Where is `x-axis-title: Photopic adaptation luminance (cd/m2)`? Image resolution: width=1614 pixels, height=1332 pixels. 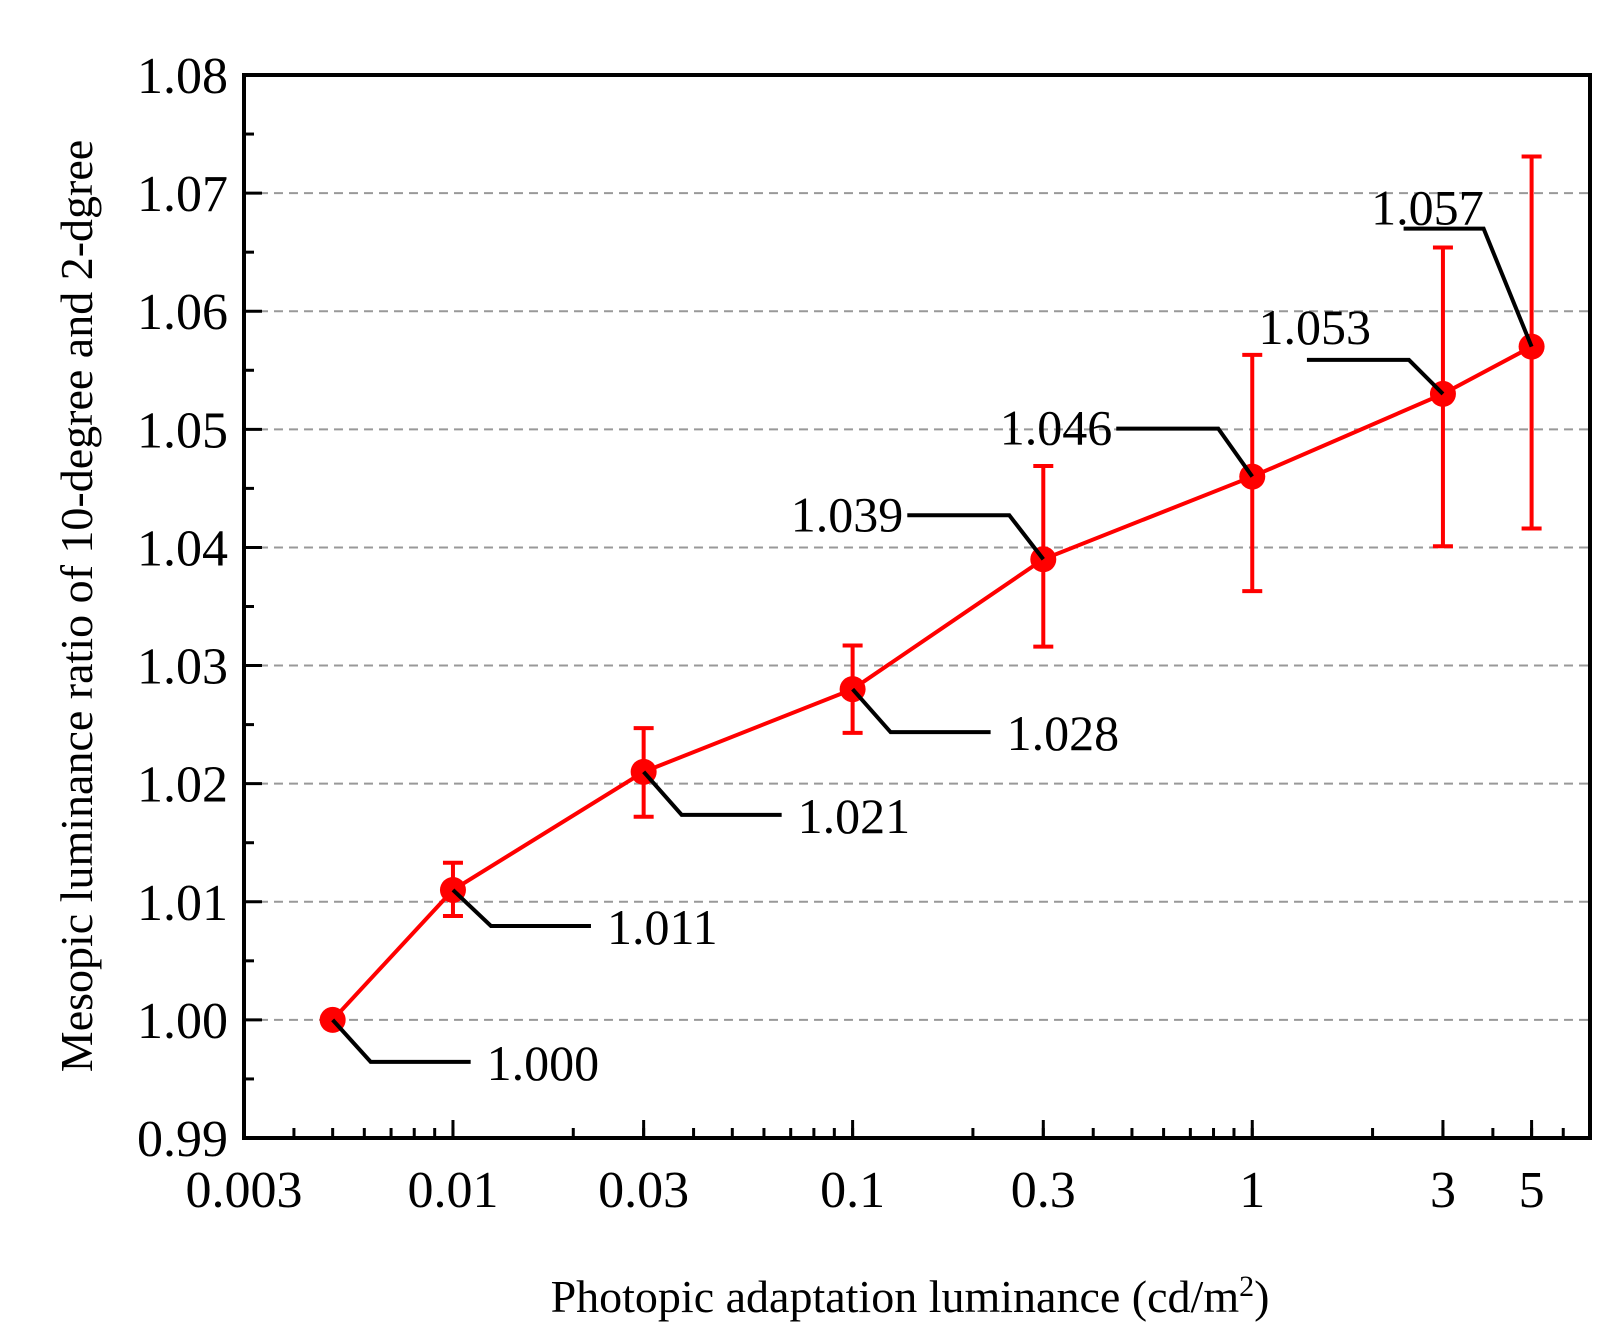 x-axis-title: Photopic adaptation luminance (cd/m2) is located at coordinates (910, 1296).